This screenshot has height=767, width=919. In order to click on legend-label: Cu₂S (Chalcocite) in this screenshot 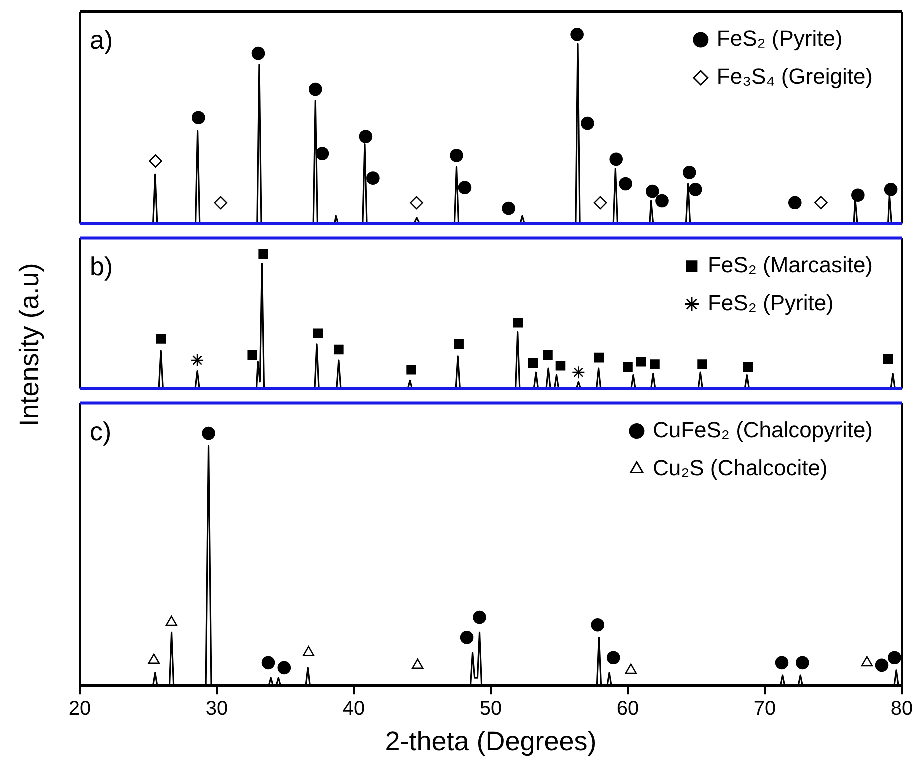, I will do `click(740, 467)`.